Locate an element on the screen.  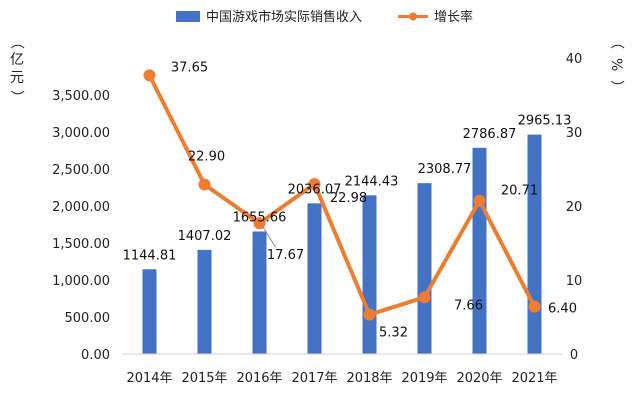
bar-value-label: 1655.66 is located at coordinates (260, 217).